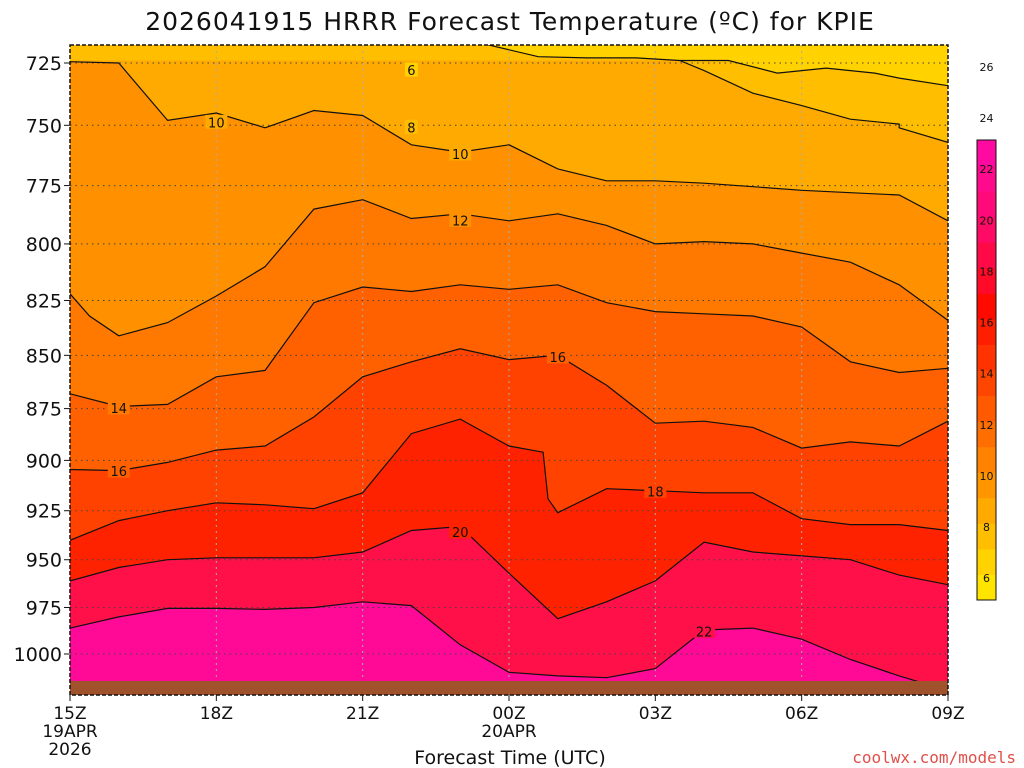 This screenshot has width=1024, height=768. I want to click on x-tick-label: 00Z, so click(508, 714).